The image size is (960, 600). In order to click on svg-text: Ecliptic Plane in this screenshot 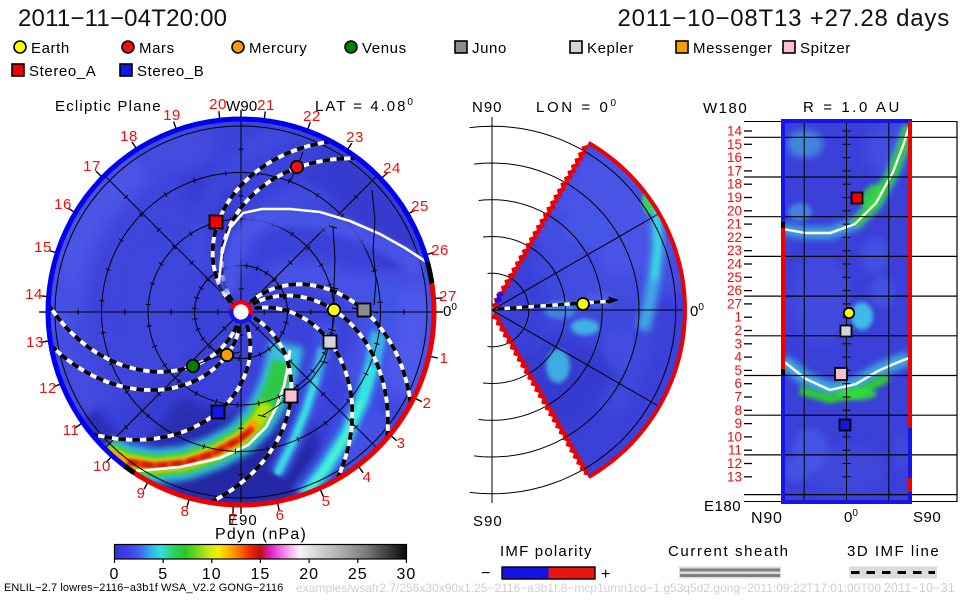, I will do `click(108, 106)`.